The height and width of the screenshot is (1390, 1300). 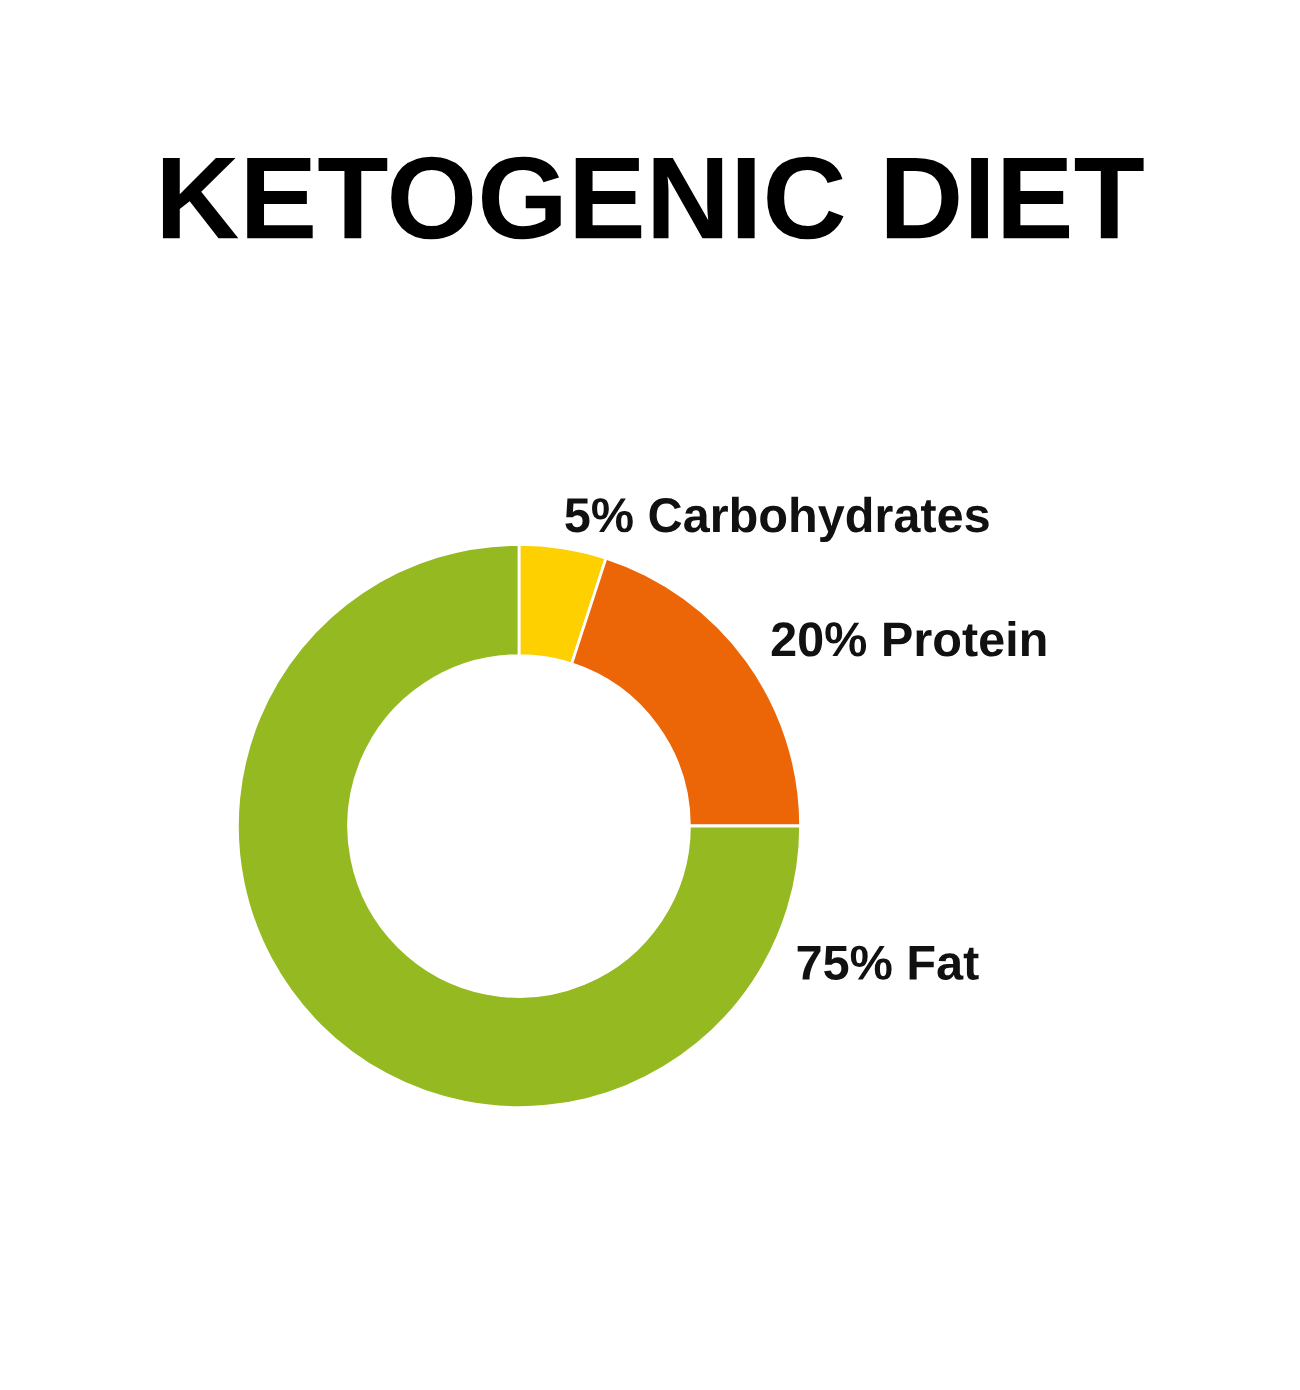 What do you see at coordinates (908, 638) in the screenshot?
I see `slice-label: 20% Protein` at bounding box center [908, 638].